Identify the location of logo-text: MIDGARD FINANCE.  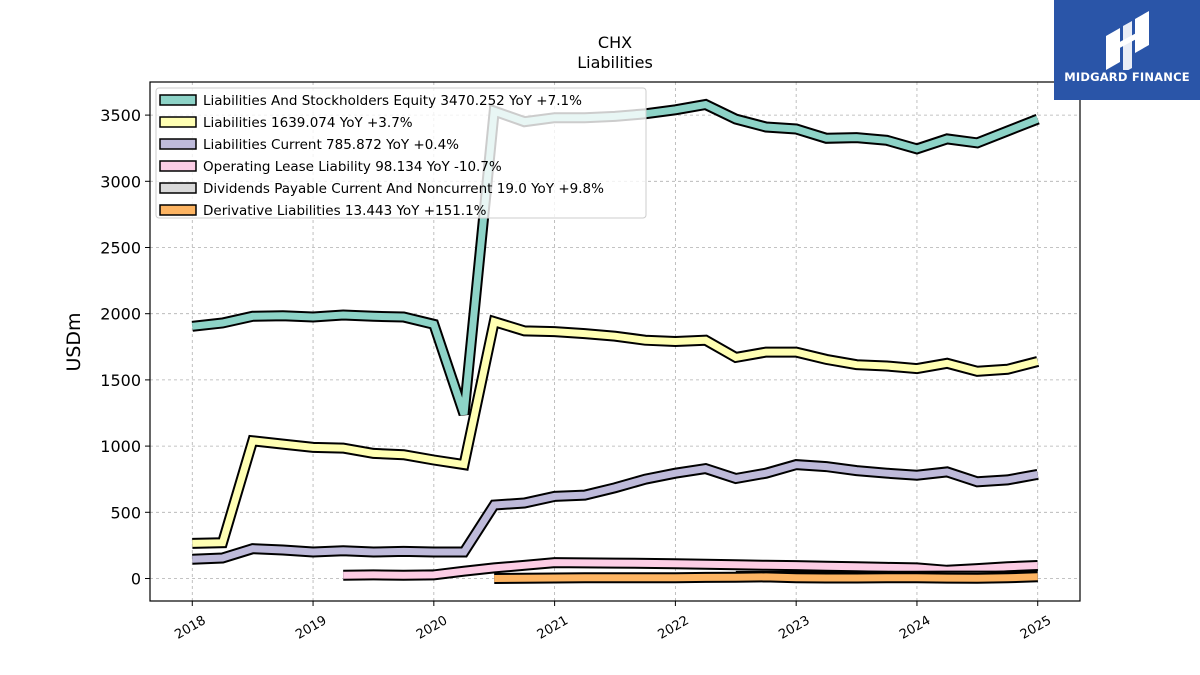
(1127, 77).